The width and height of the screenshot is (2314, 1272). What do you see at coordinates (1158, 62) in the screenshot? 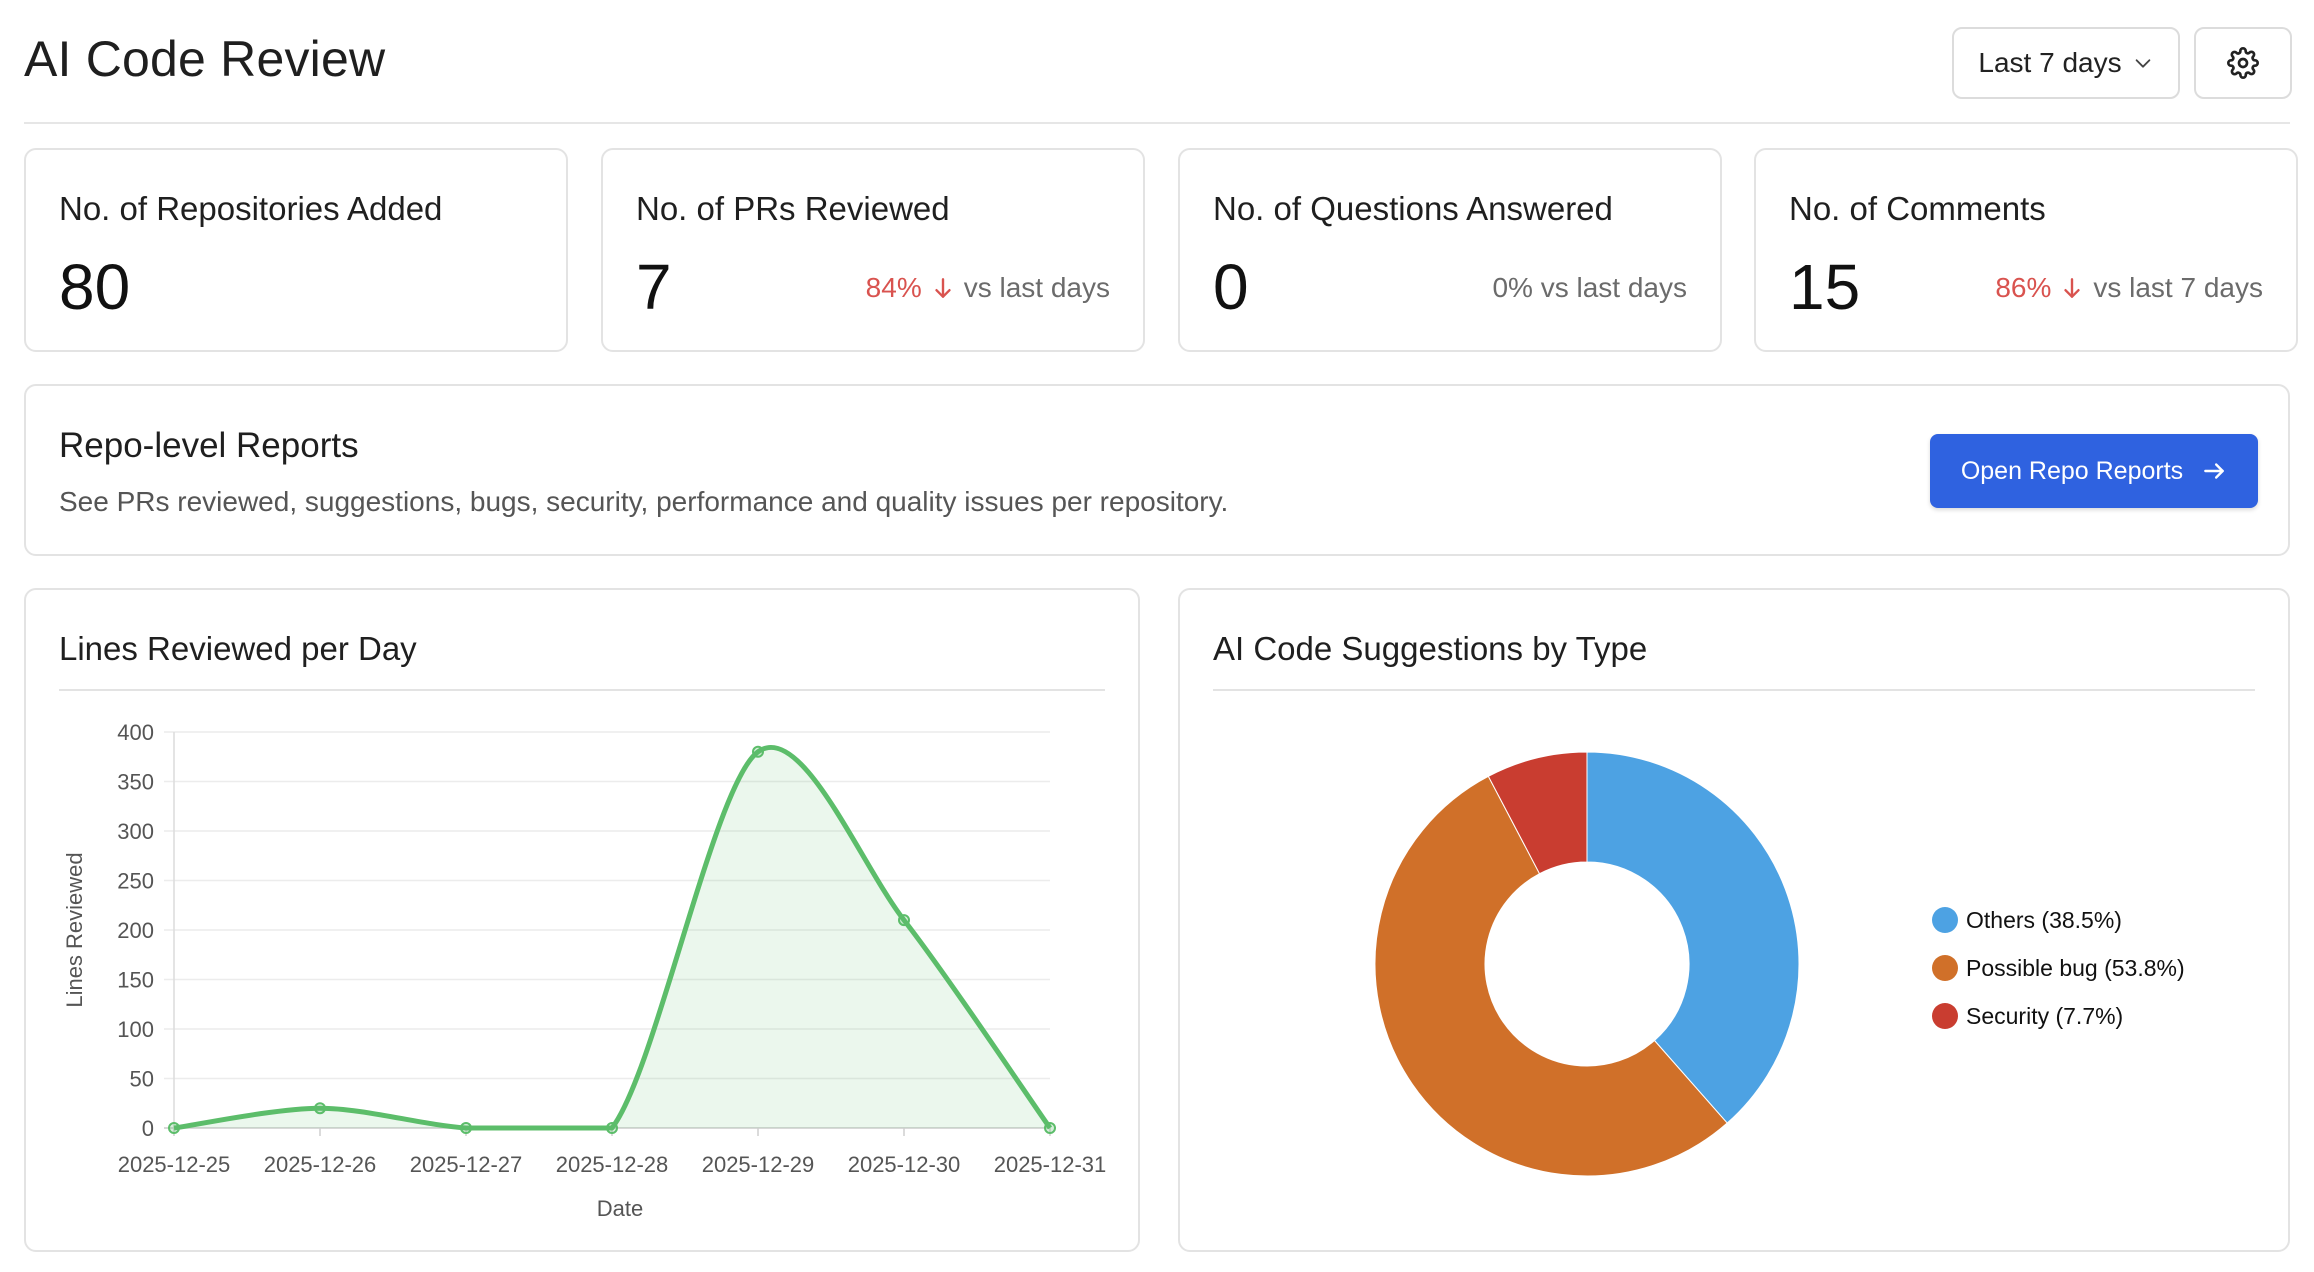
I see `header: AI Code Review Last 7 days` at bounding box center [1158, 62].